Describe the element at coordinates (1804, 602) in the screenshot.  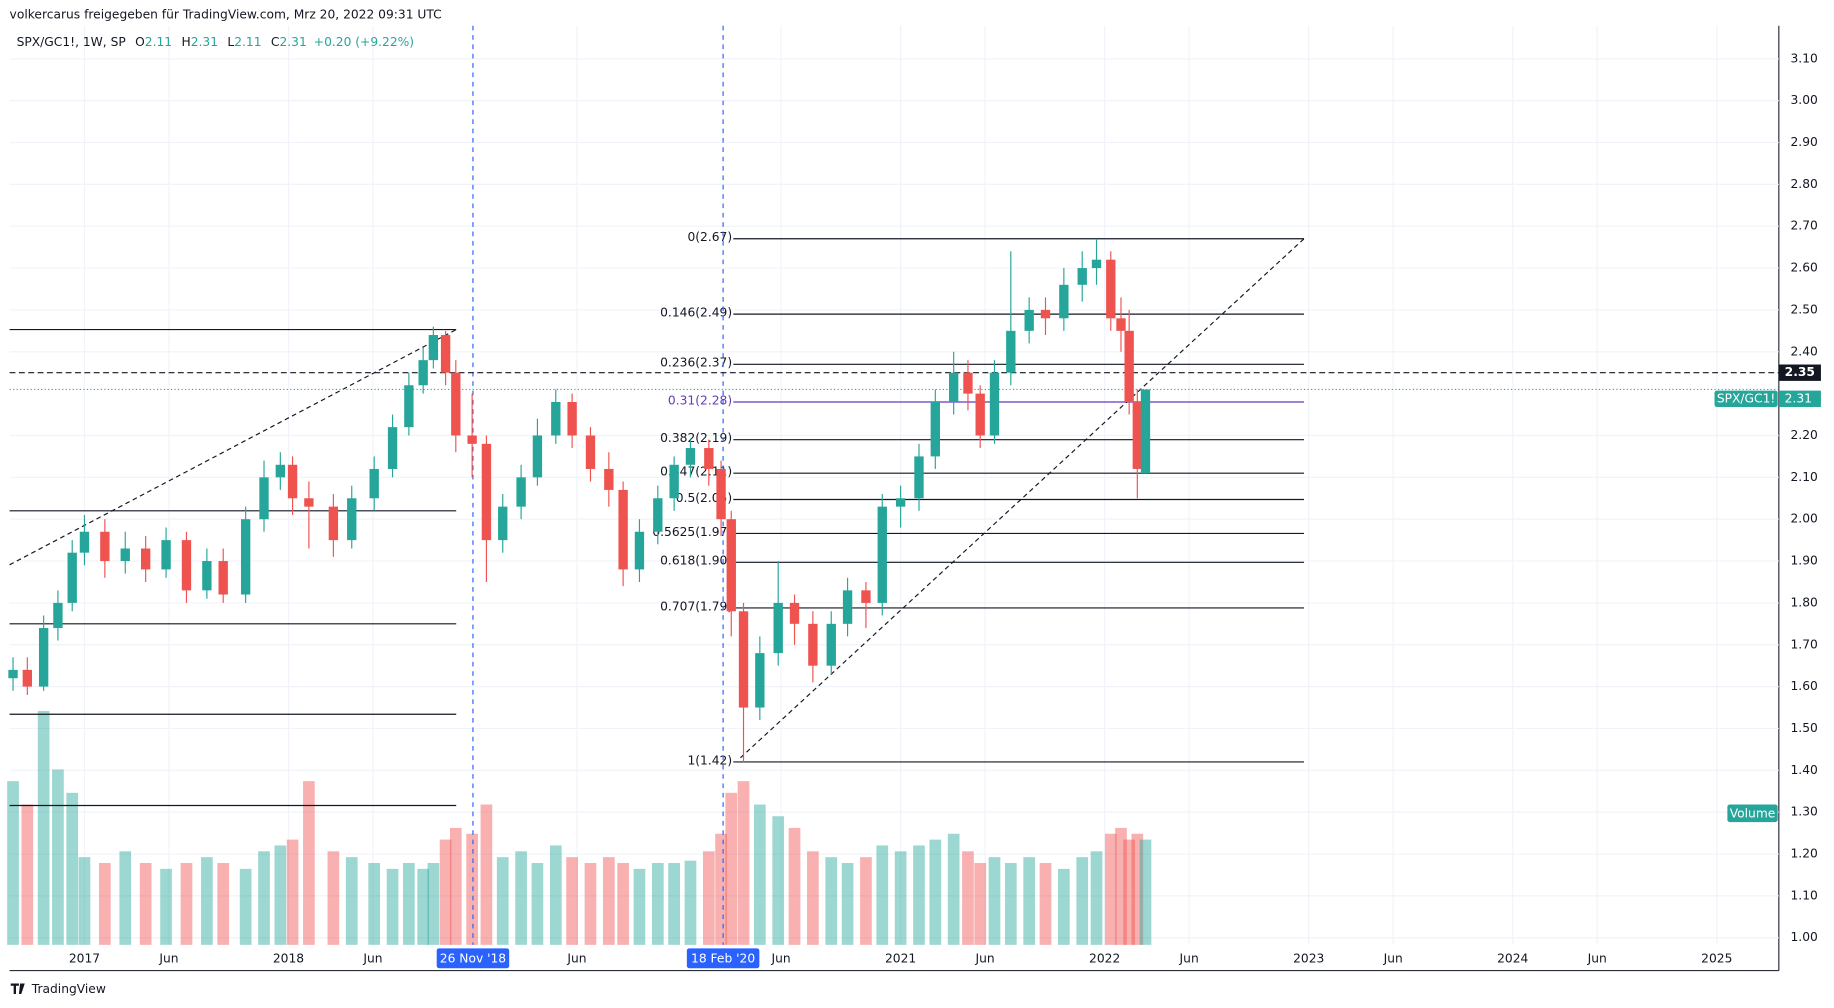
I see `y-tick-label: 1.80` at that location.